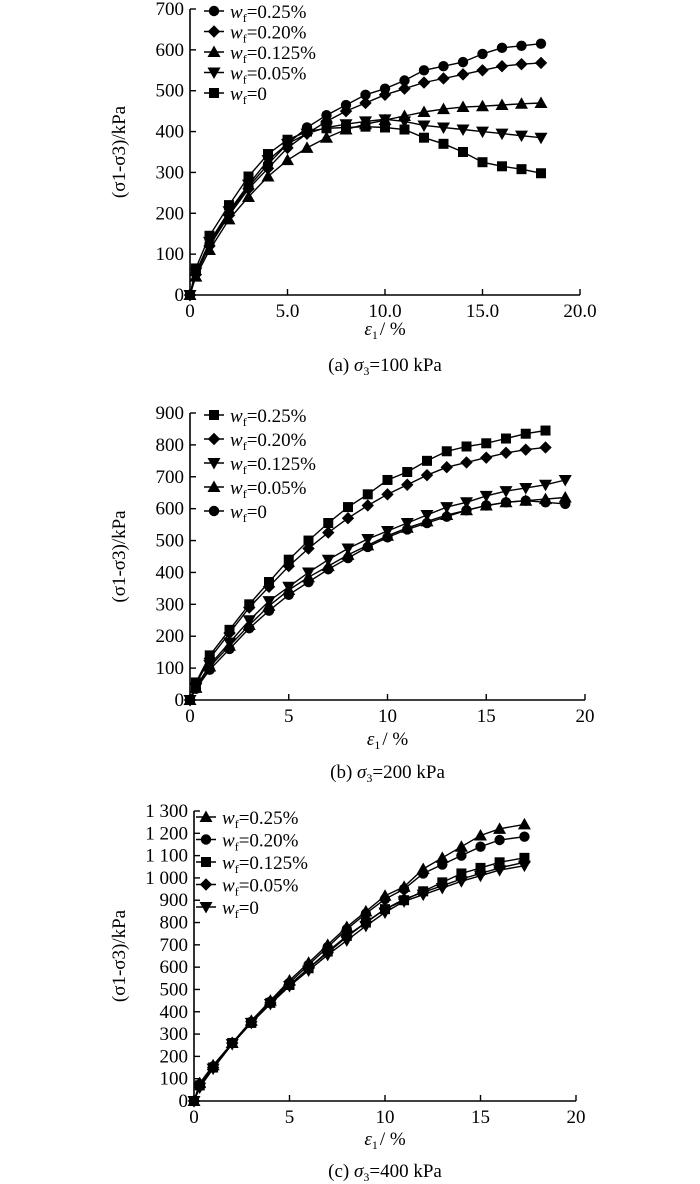 The image size is (700, 1184). What do you see at coordinates (174, 1012) in the screenshot?
I see `y-tick-label: 400` at bounding box center [174, 1012].